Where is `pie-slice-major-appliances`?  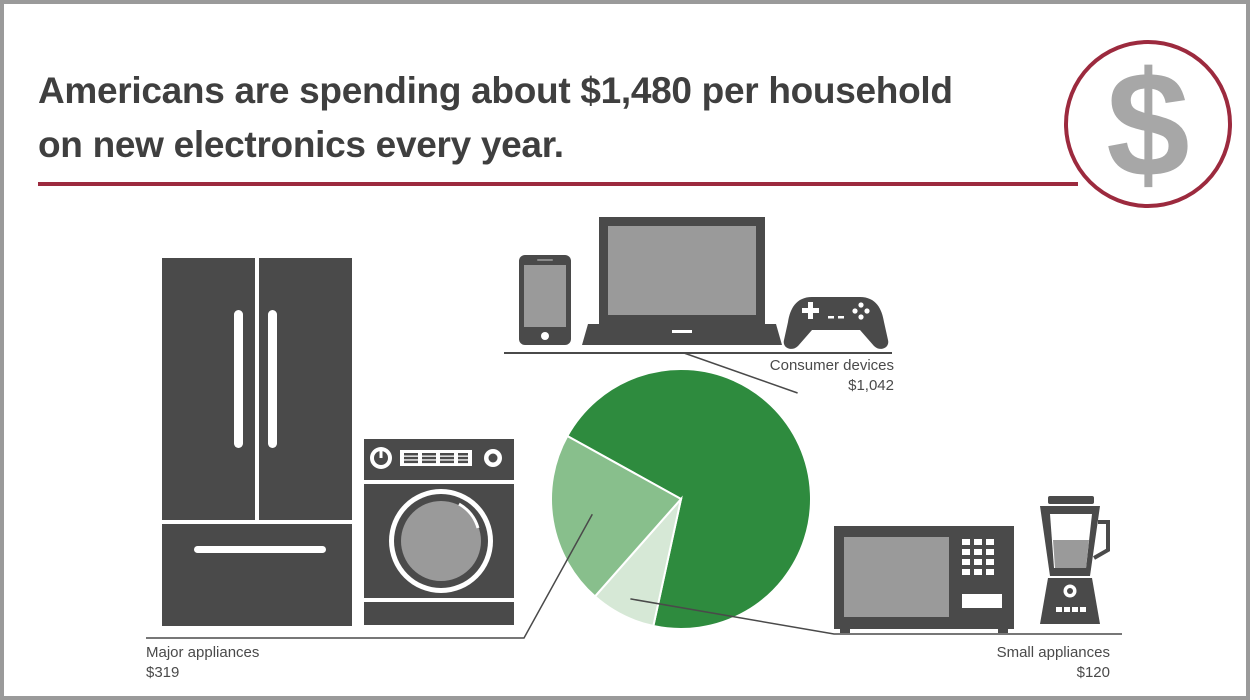 pie-slice-major-appliances is located at coordinates (616, 516).